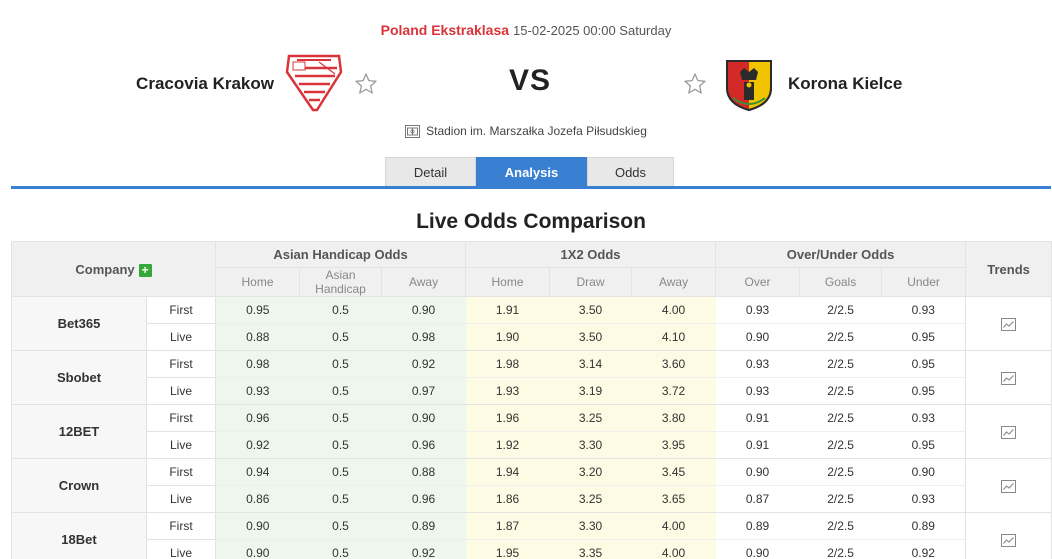 The image size is (1052, 559). I want to click on x12-away-value: 3.65, so click(673, 499).